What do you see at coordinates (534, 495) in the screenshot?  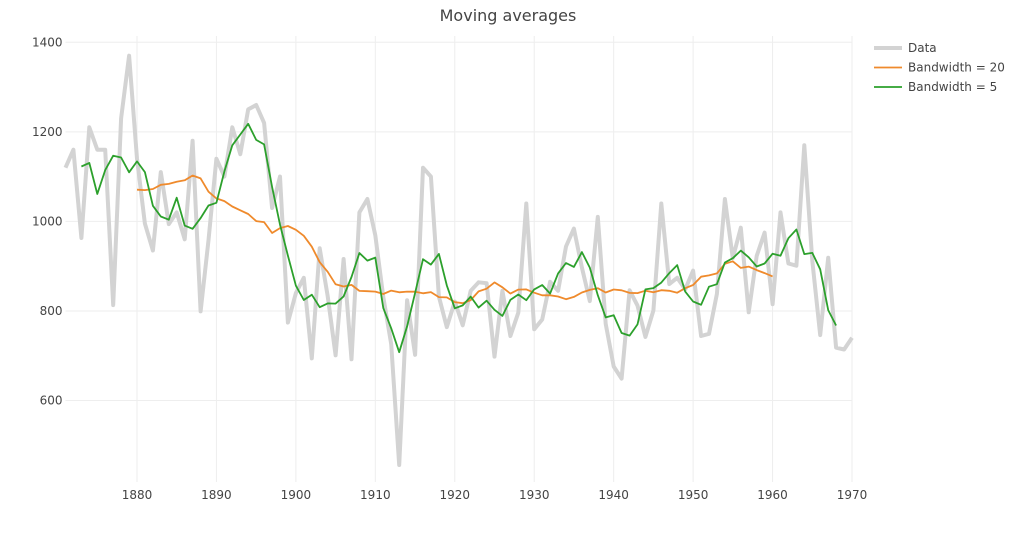 I see `x-tick-label: 1930` at bounding box center [534, 495].